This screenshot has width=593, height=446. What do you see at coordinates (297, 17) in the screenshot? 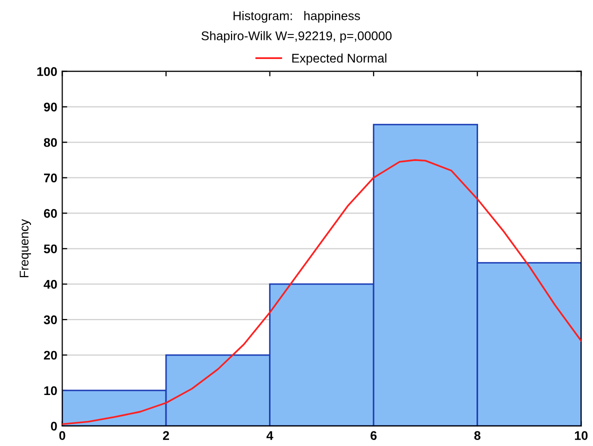
I see `chart-title: Histogram: happiness` at bounding box center [297, 17].